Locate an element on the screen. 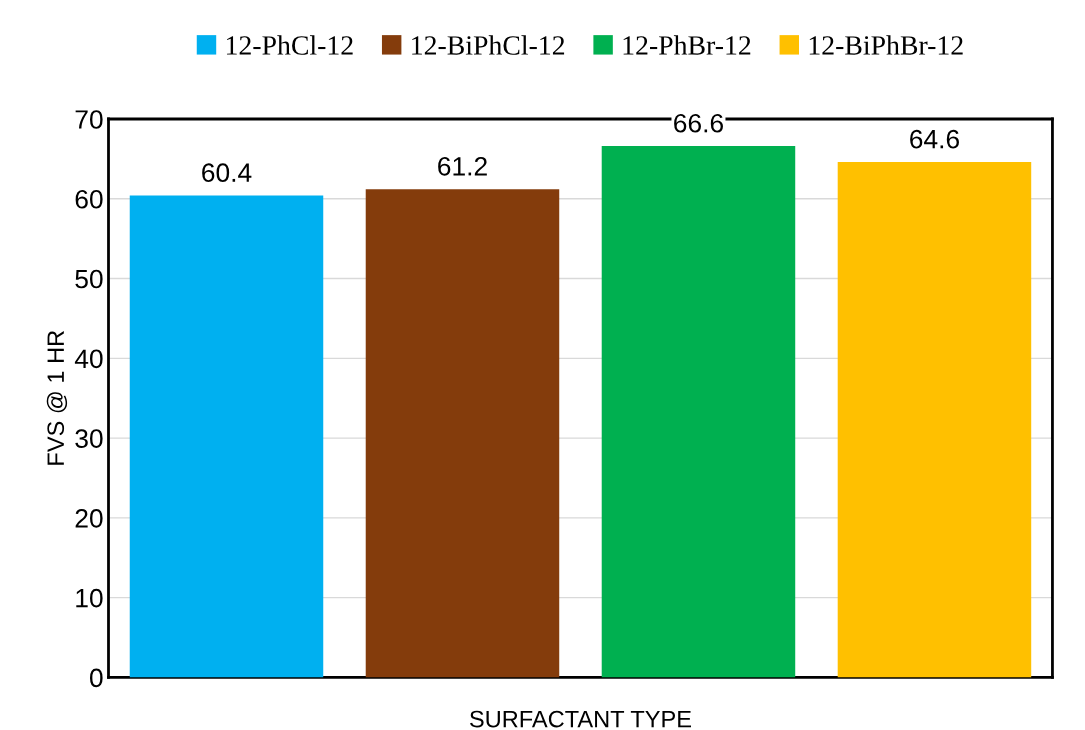 The height and width of the screenshot is (730, 1085). y-tick-label: 0 is located at coordinates (96, 678).